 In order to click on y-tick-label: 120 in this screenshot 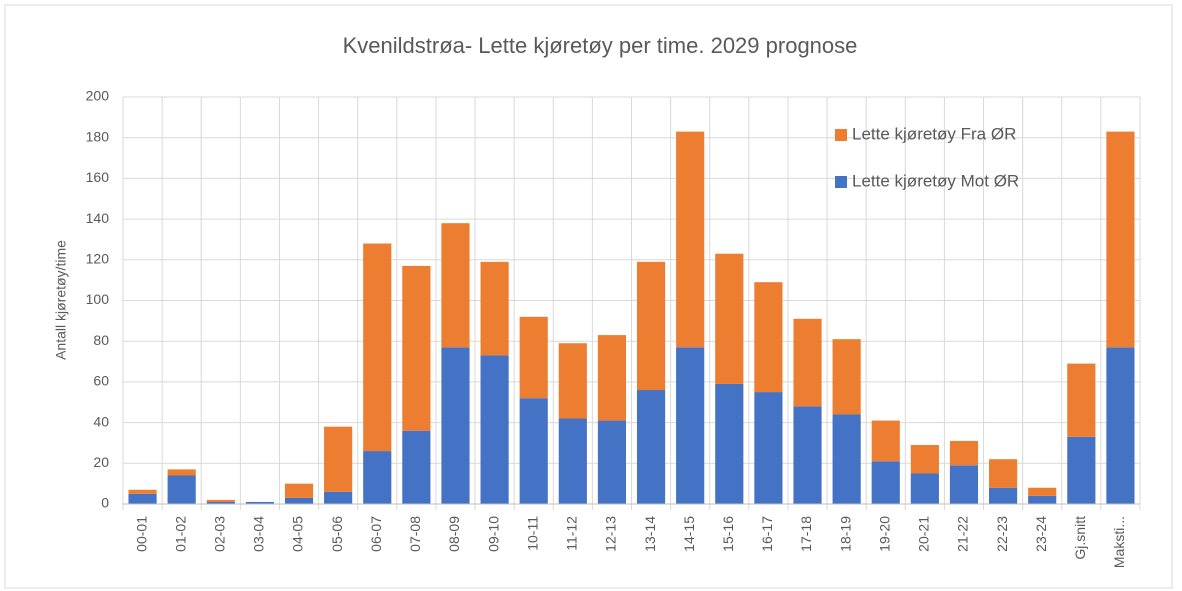, I will do `click(98, 259)`.